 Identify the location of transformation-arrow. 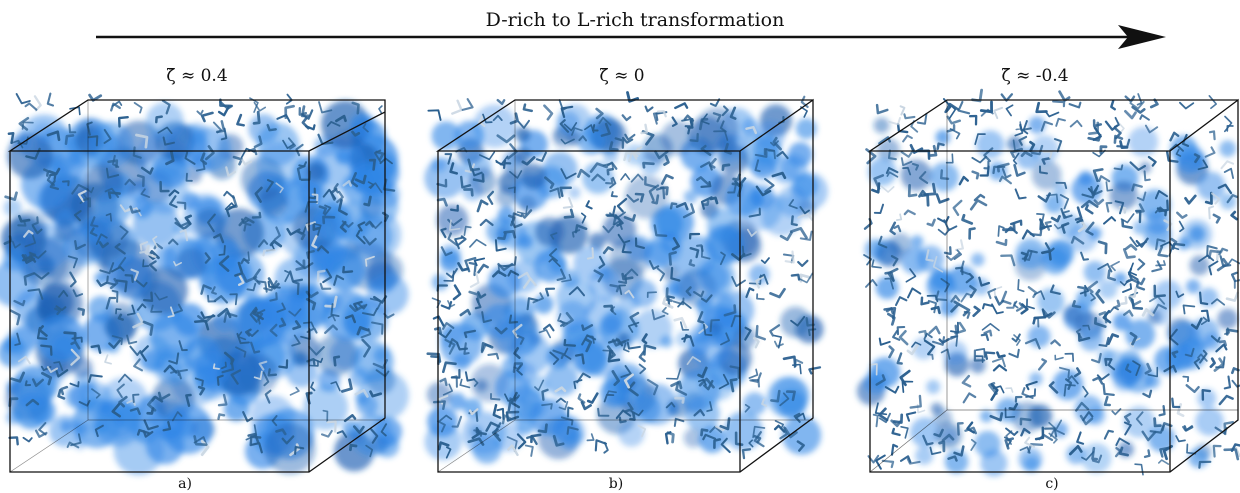
(631, 37).